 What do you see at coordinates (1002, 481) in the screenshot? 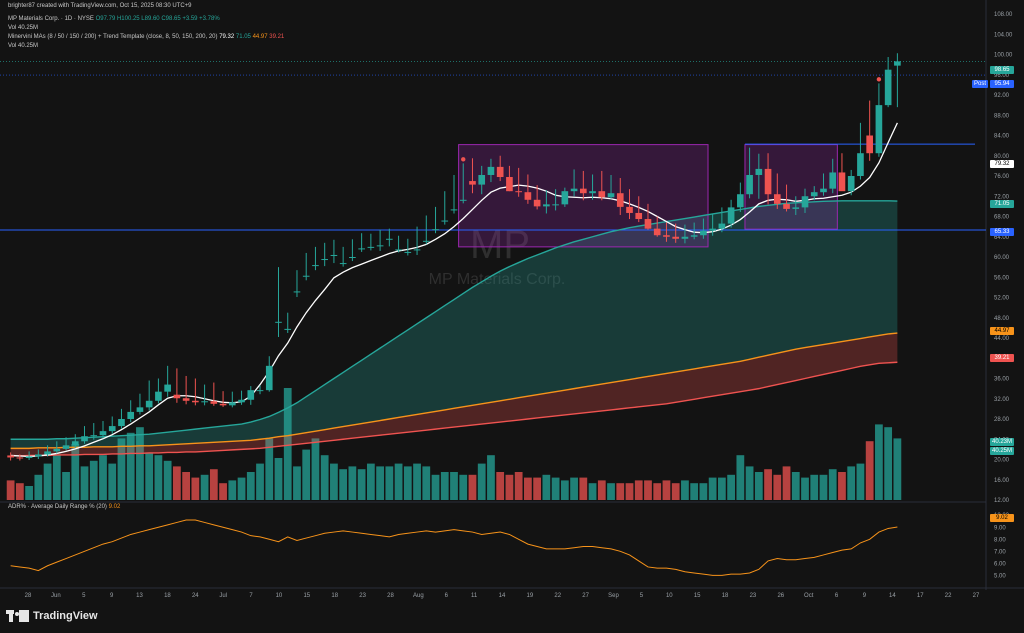
I see `price-axis-label: 16.00` at bounding box center [1002, 481].